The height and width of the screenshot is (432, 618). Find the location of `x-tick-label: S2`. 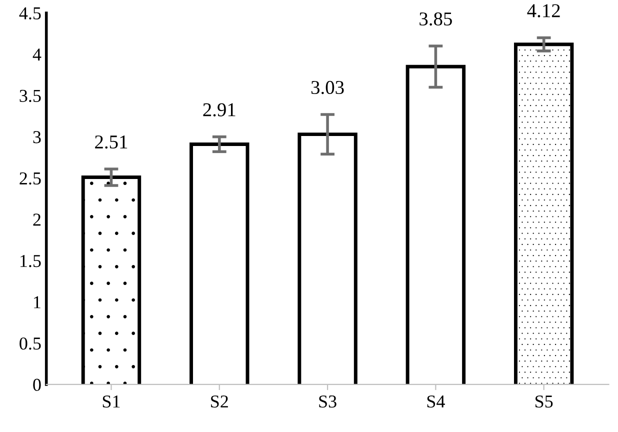

x-tick-label: S2 is located at coordinates (219, 401).